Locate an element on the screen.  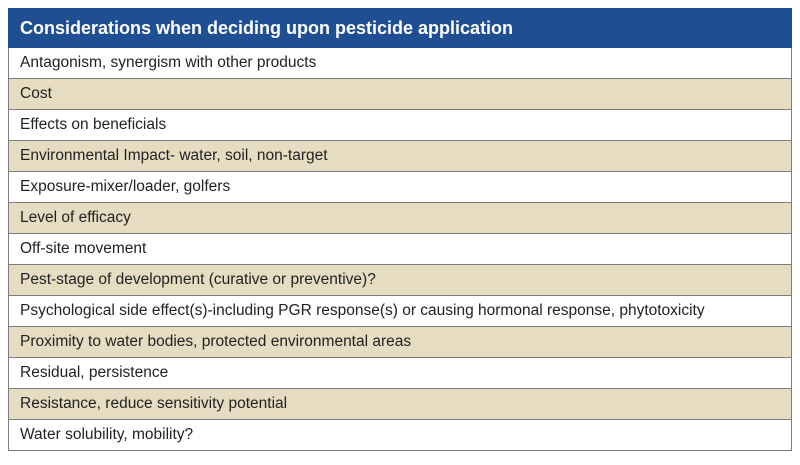
table-cell: Effects on beneficials is located at coordinates (400, 125).